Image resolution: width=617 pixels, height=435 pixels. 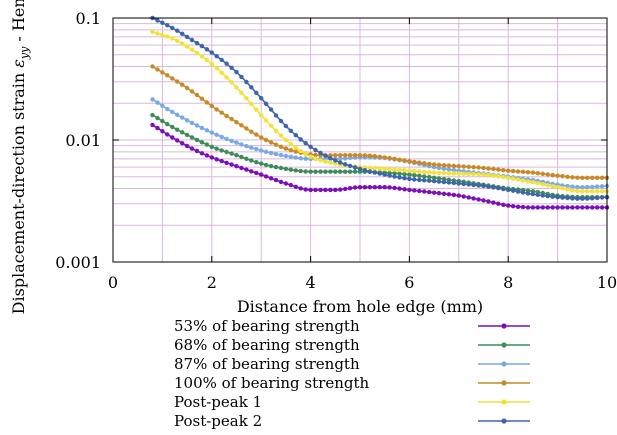 I want to click on x-axis-title: Distance from hole edge (mm), so click(x=360, y=306).